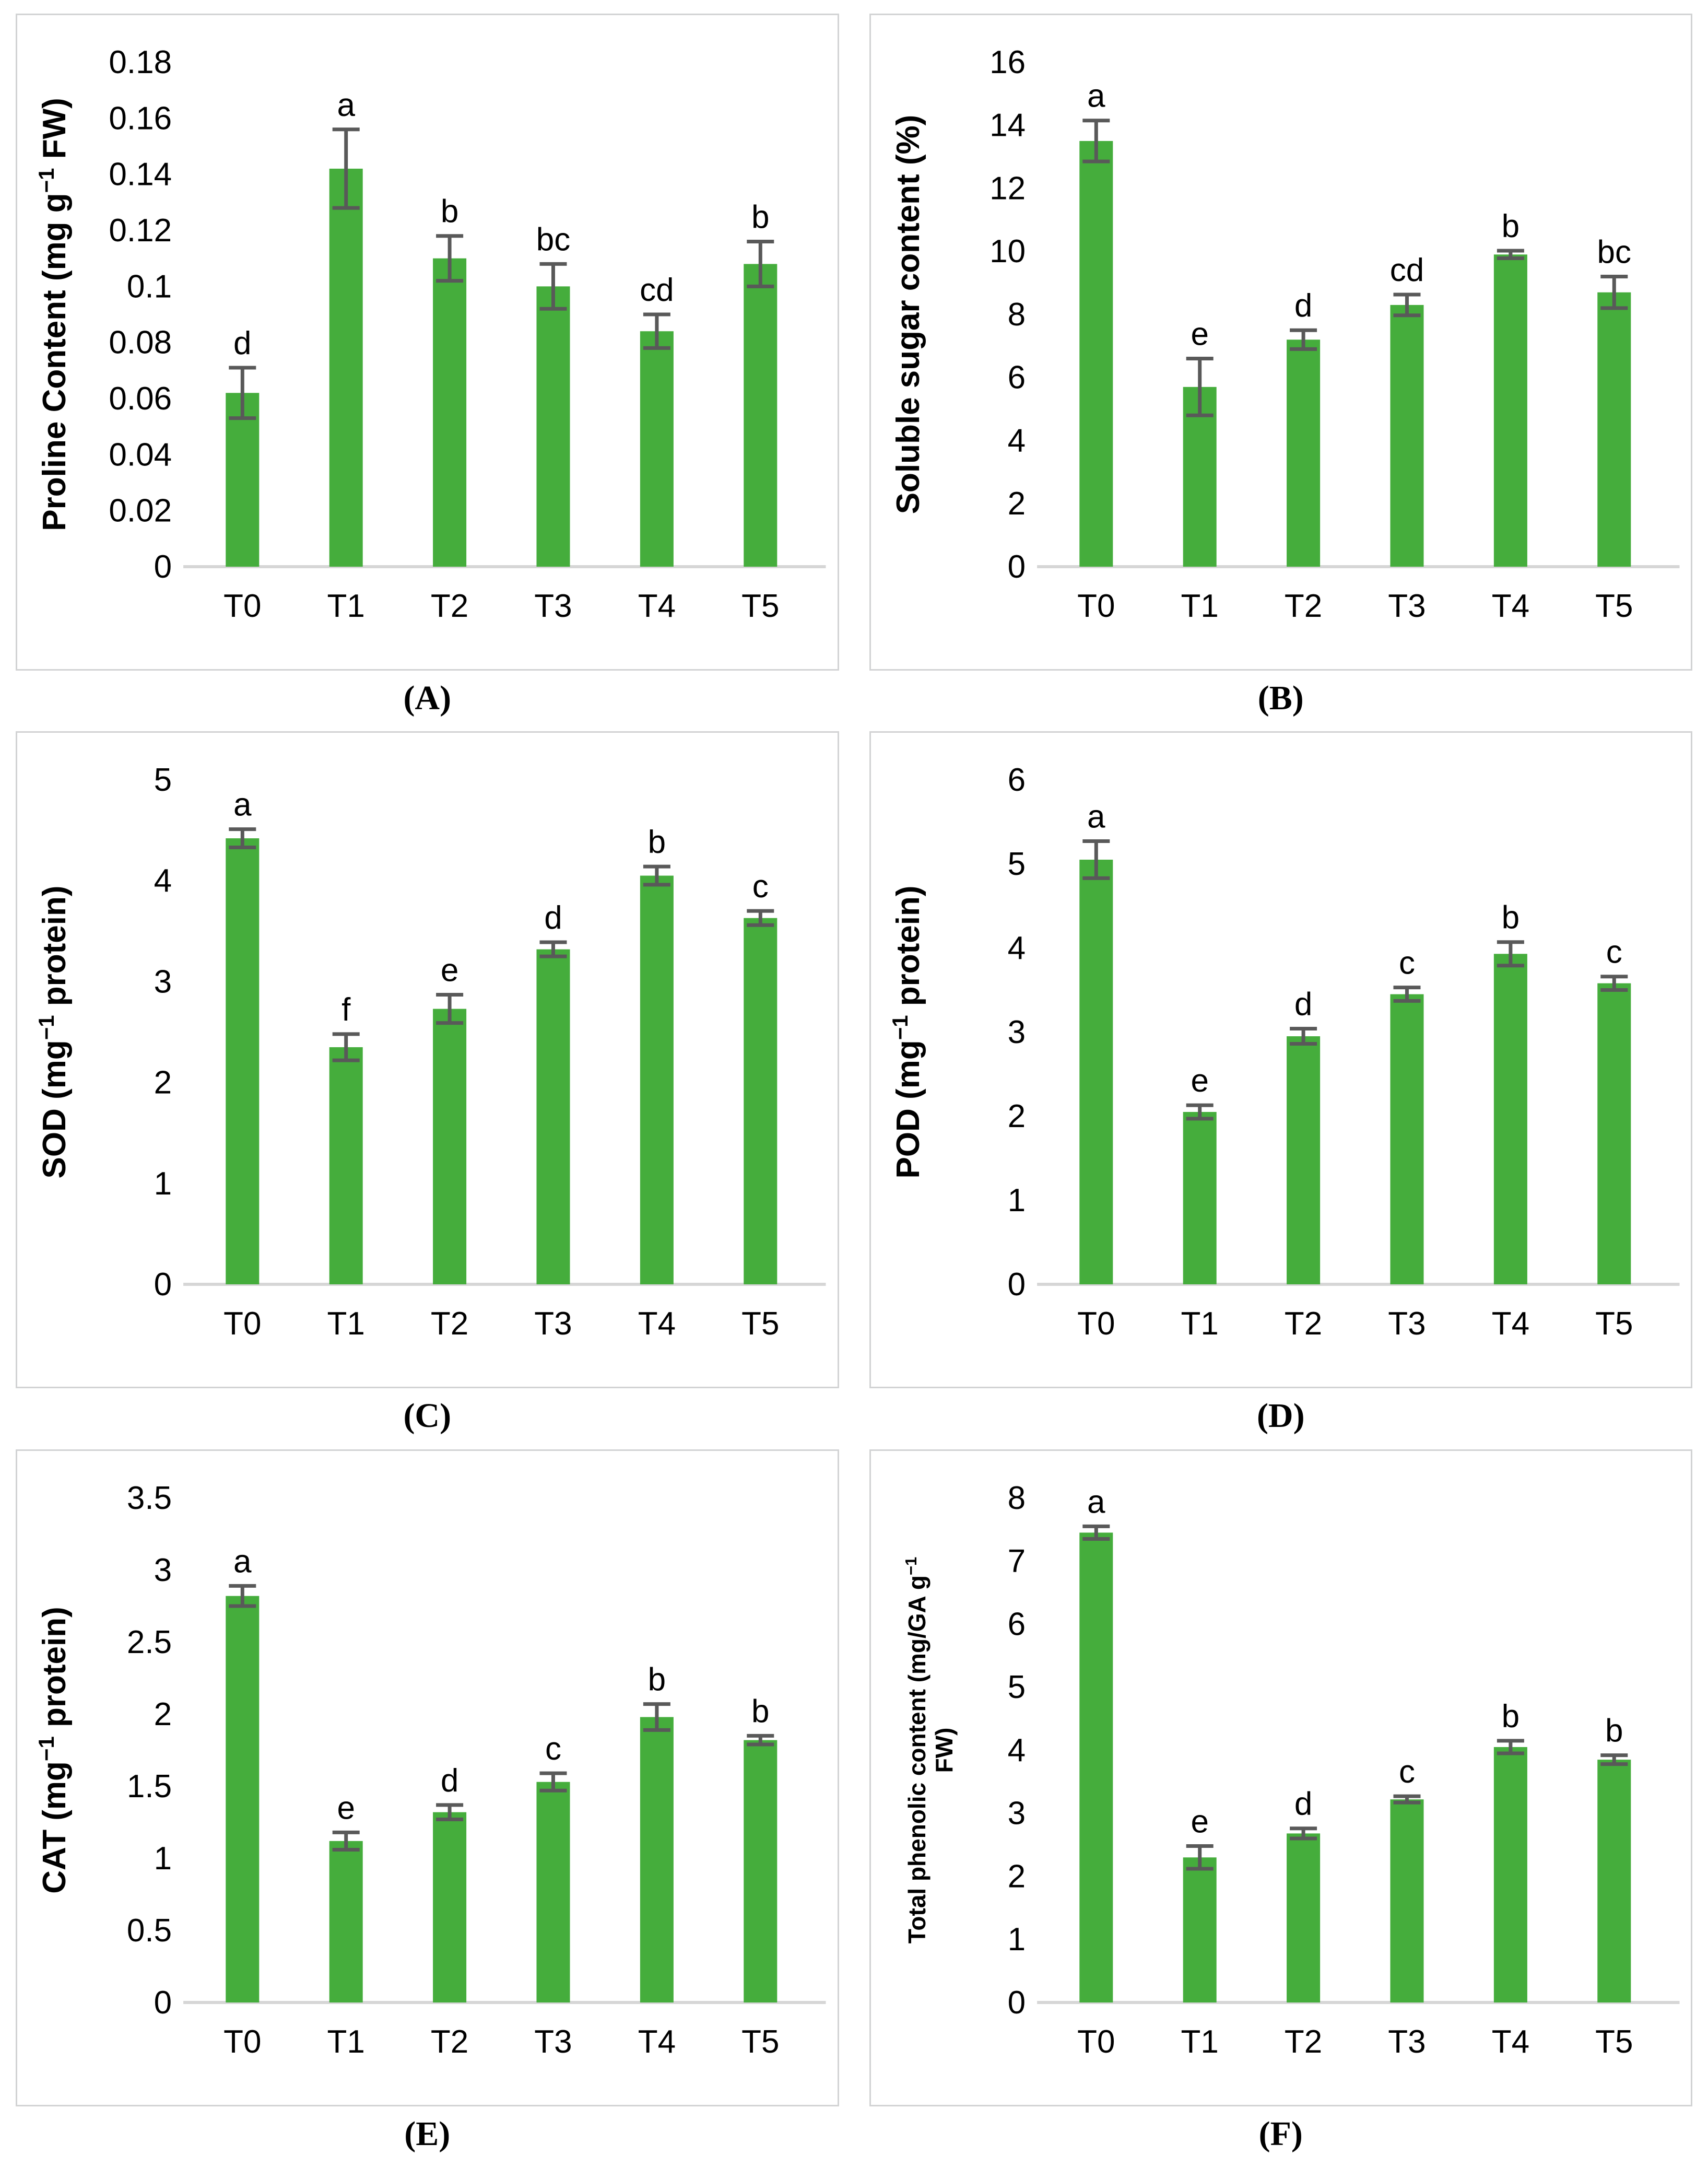 The image size is (1708, 2167). Describe the element at coordinates (1200, 1112) in the screenshot. I see `chart-D-errorbar-T1` at that location.